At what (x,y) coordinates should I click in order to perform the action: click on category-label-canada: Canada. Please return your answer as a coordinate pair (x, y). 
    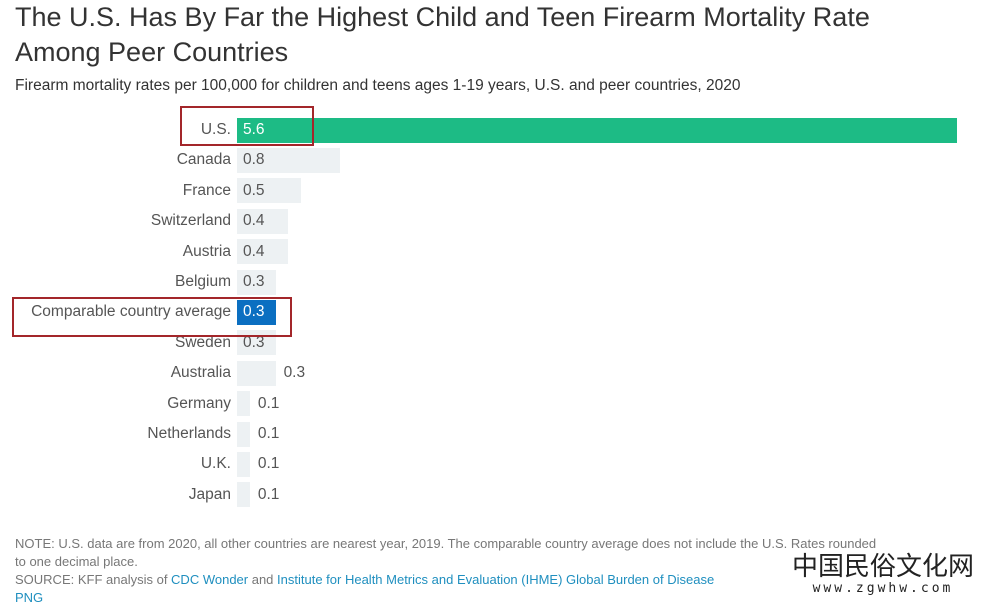
    Looking at the image, I should click on (203, 160).